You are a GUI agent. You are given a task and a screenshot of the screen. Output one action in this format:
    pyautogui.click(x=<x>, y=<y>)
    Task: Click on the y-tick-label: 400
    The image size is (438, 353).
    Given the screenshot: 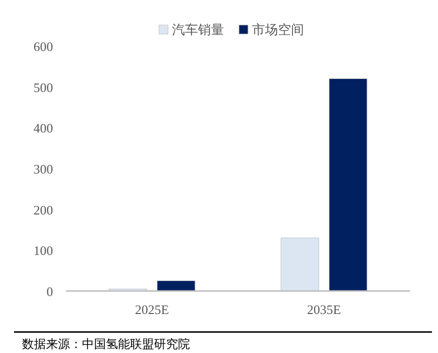 What is the action you would take?
    pyautogui.click(x=43, y=128)
    